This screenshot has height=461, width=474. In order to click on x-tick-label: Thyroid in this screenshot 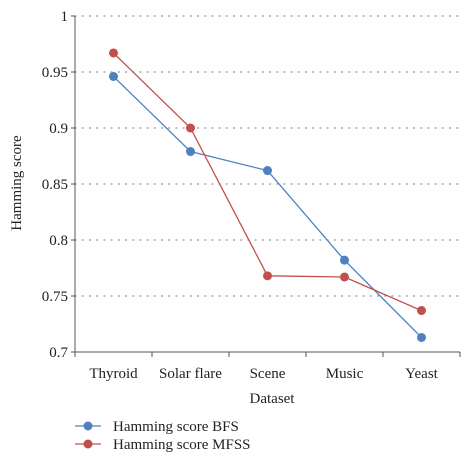, I will do `click(113, 374)`.